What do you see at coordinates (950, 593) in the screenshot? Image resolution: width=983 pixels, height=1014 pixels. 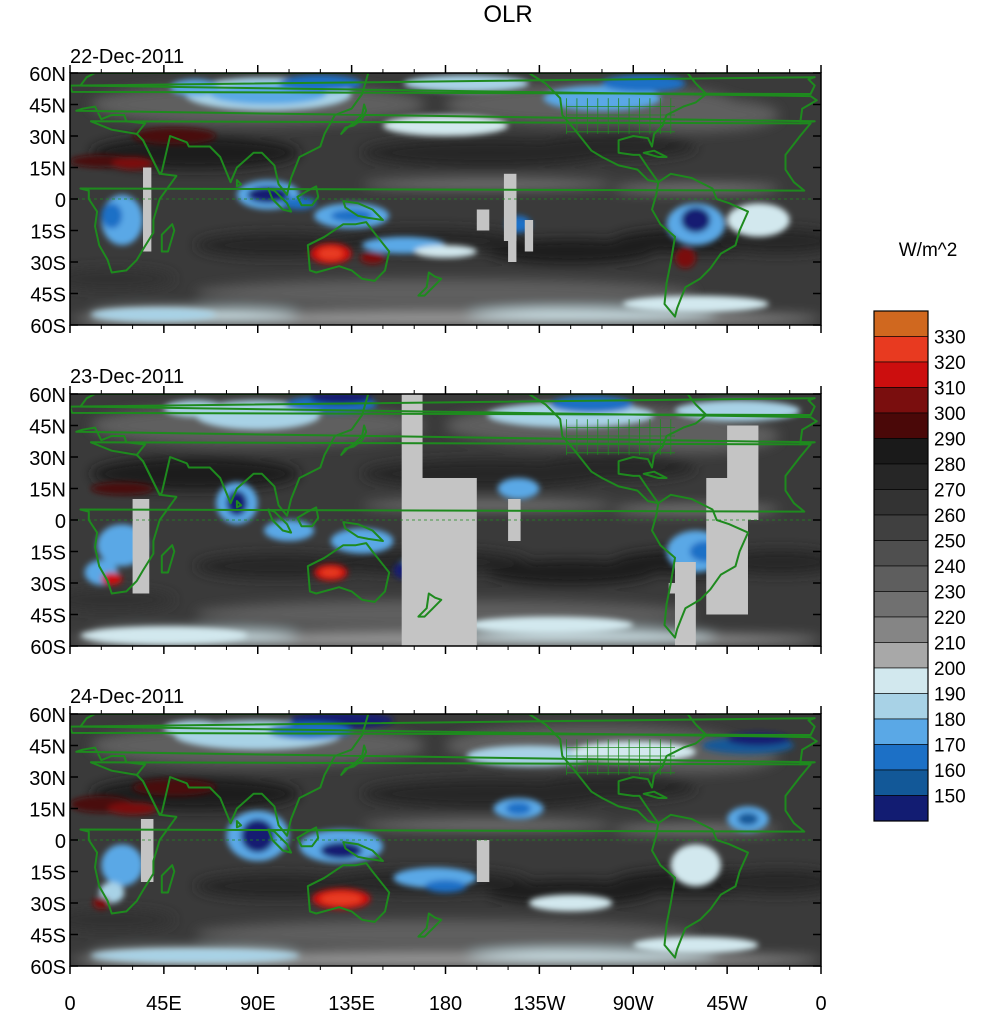 I see `colorbar-label: 230` at bounding box center [950, 593].